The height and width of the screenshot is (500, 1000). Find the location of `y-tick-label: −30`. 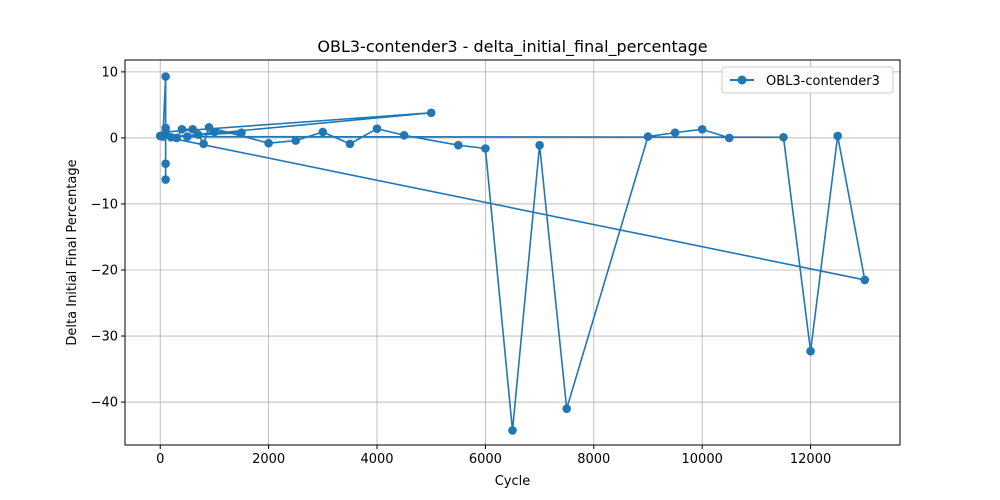

y-tick-label: −30 is located at coordinates (104, 337).